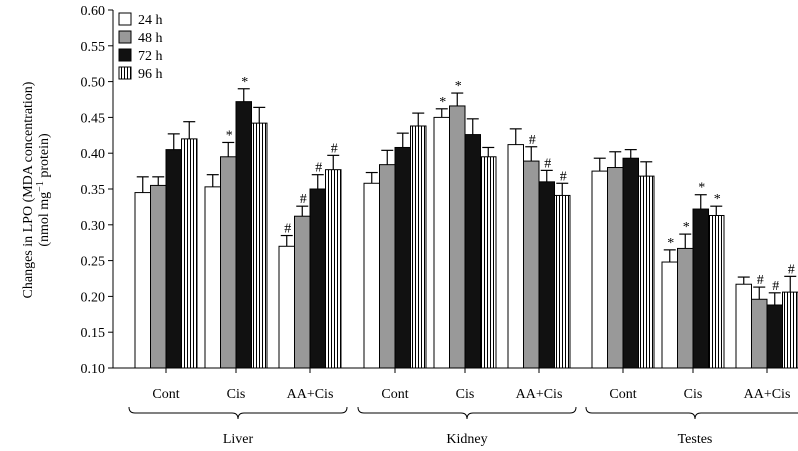 This screenshot has height=451, width=798. Describe the element at coordinates (44, 219) in the screenshot. I see `y-axis-unit-a: (nmol mg` at that location.